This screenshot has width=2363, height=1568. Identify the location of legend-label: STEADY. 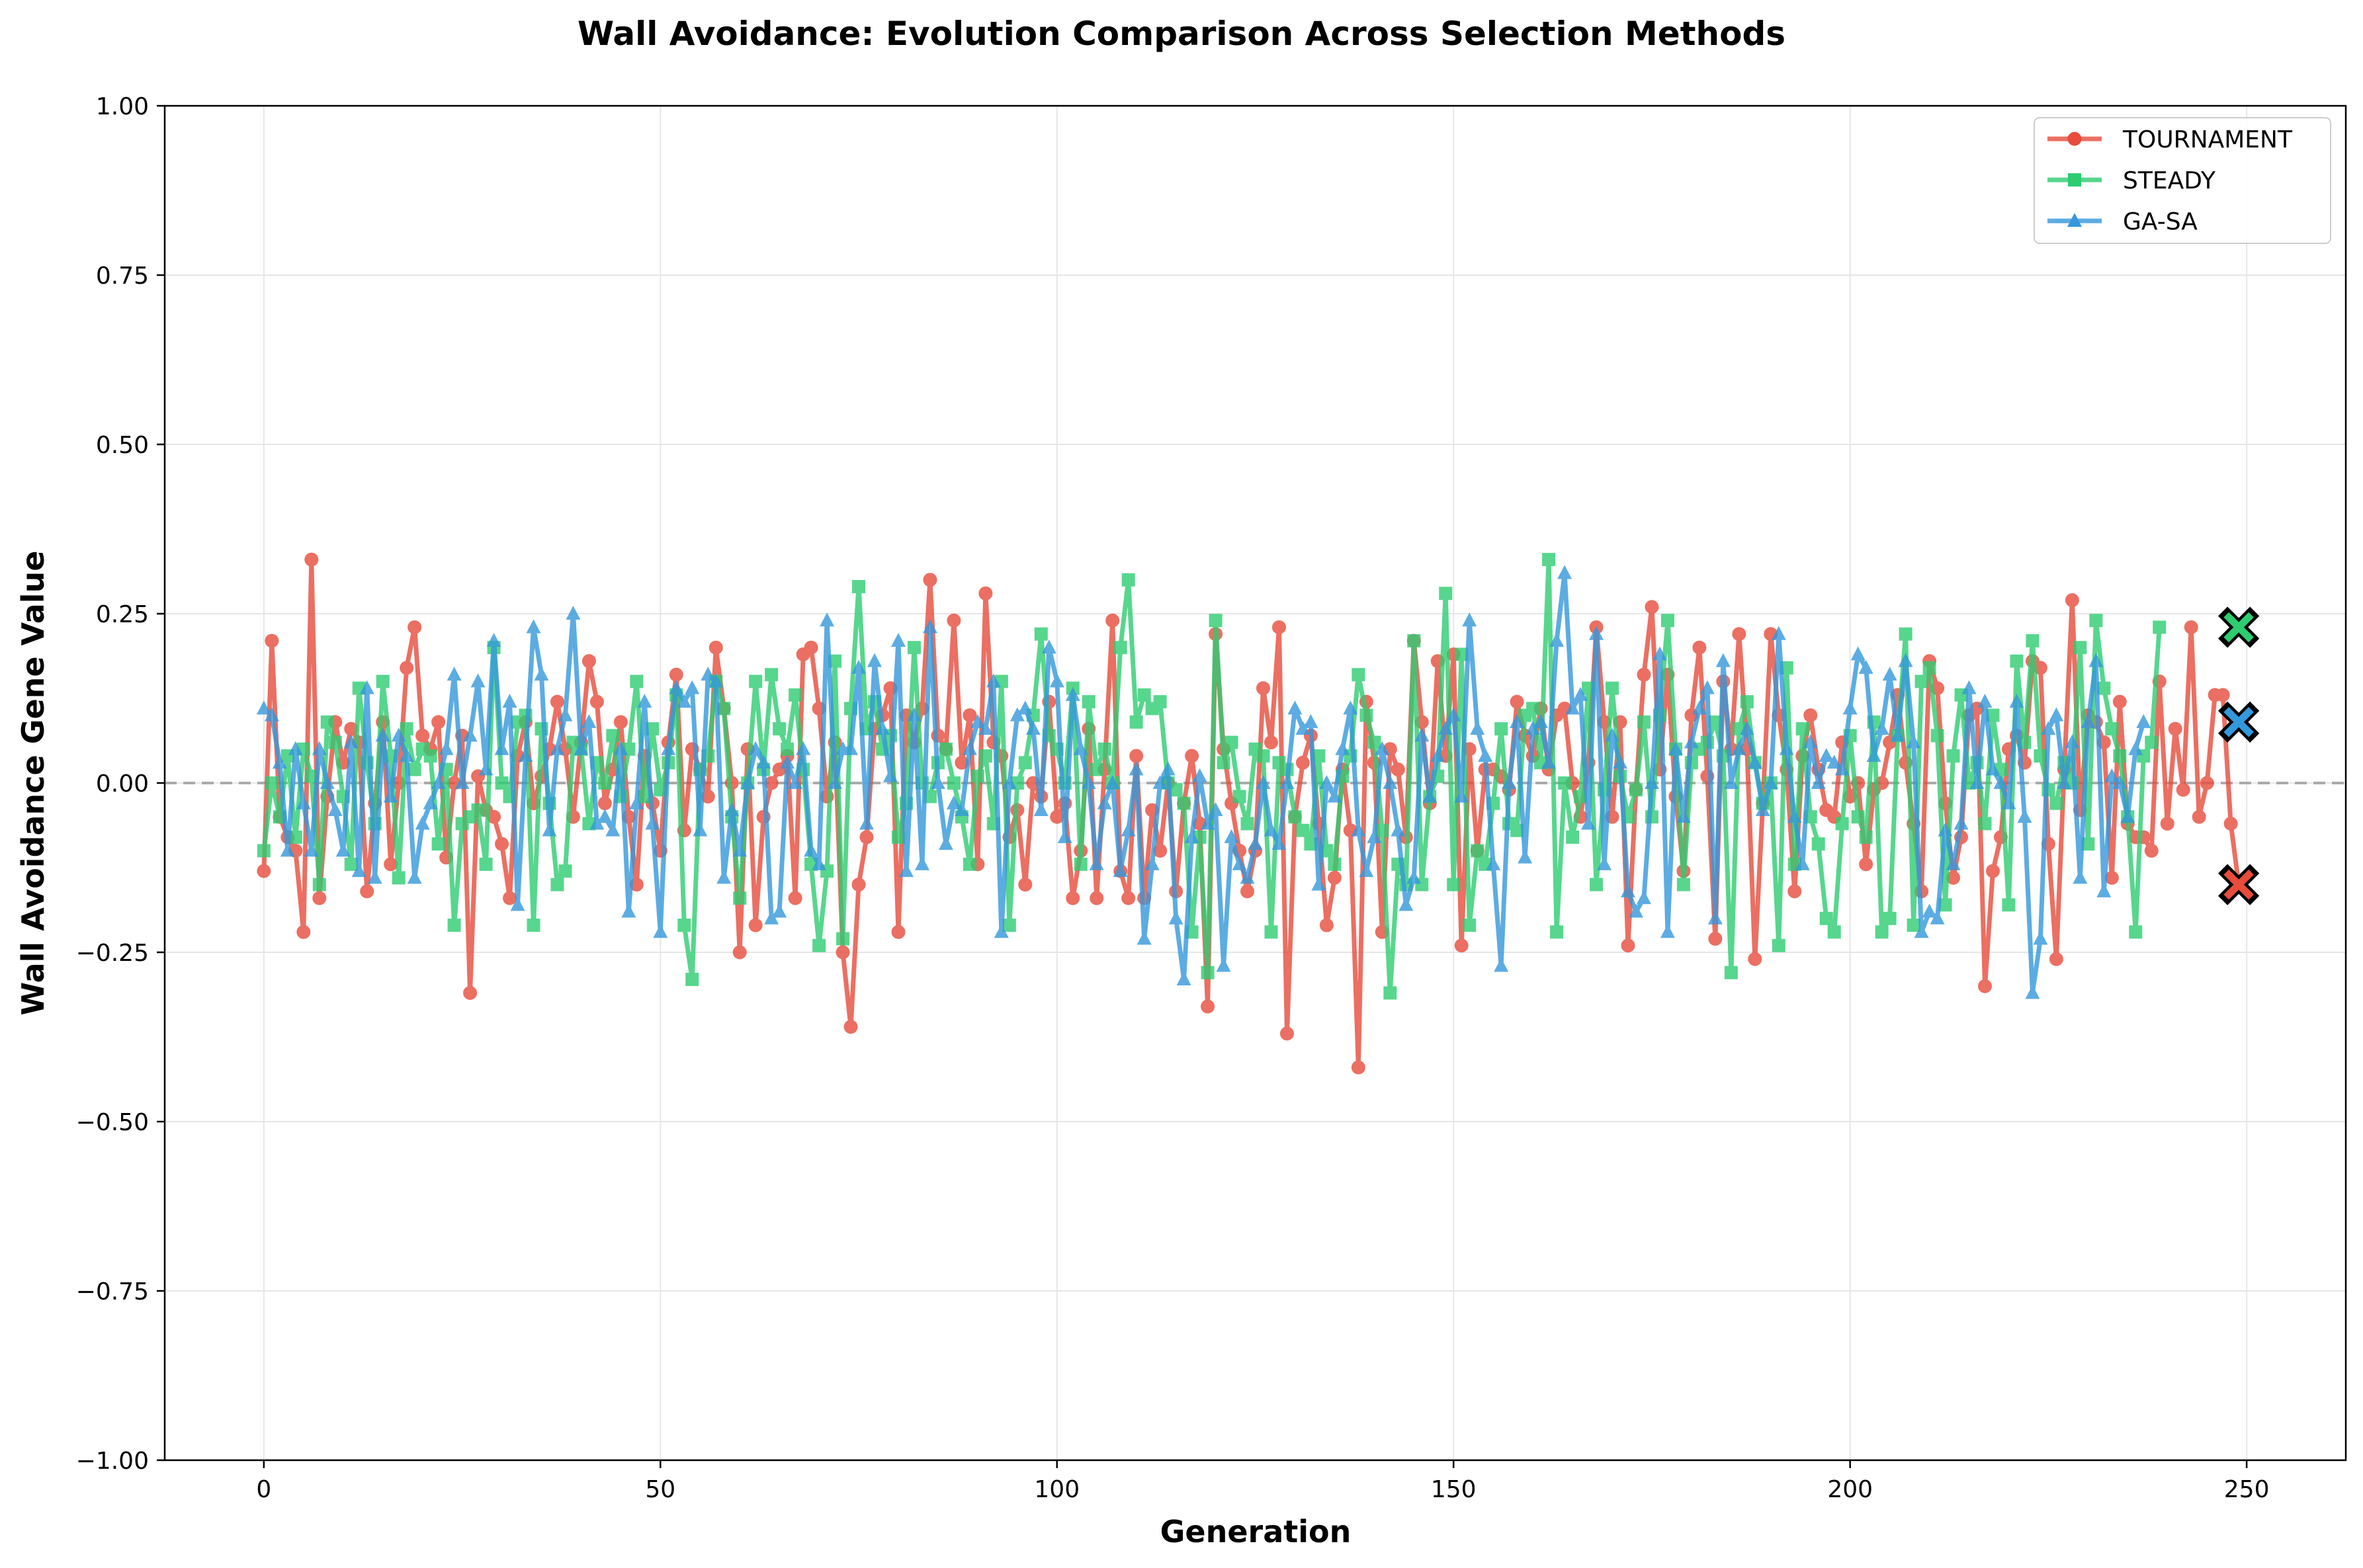
(2169, 180).